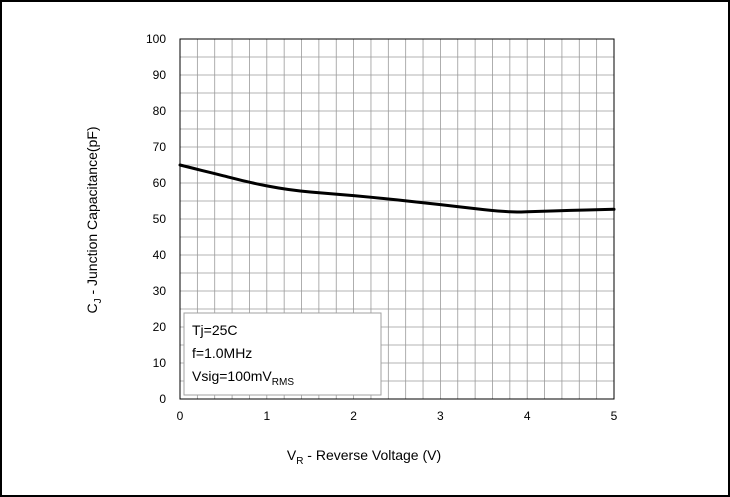 This screenshot has width=730, height=497. I want to click on y-tick-label: 70, so click(160, 147).